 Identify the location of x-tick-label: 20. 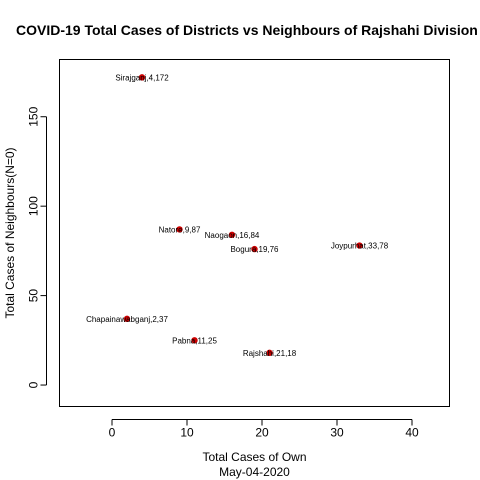
(262, 433).